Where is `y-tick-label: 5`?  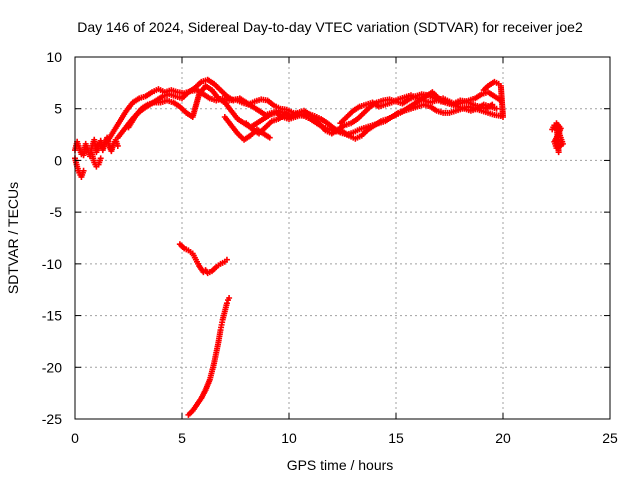
y-tick-label: 5 is located at coordinates (58, 109).